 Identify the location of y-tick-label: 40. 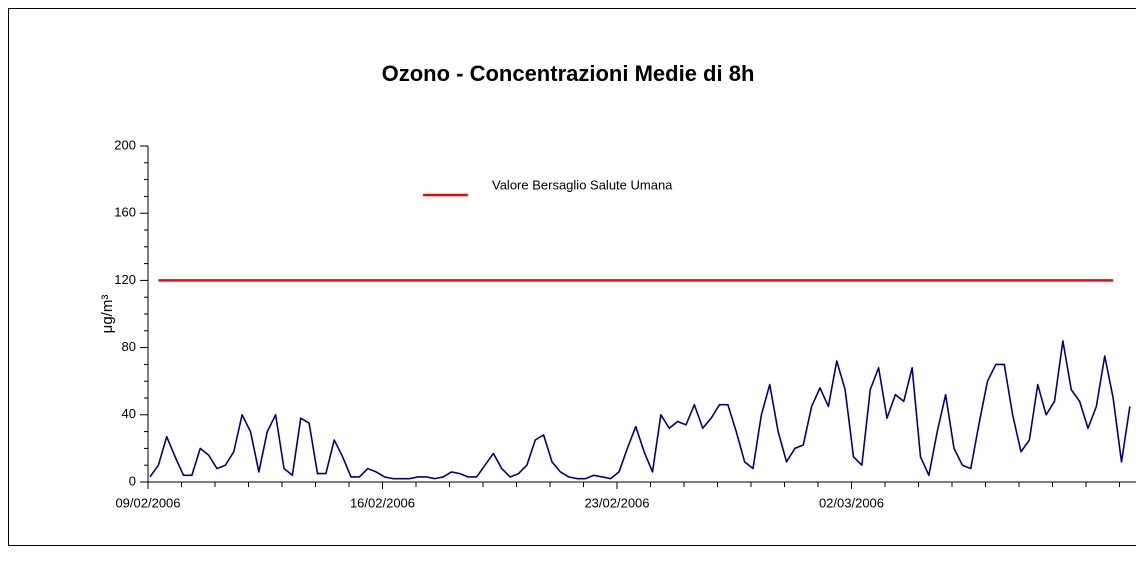
(129, 413).